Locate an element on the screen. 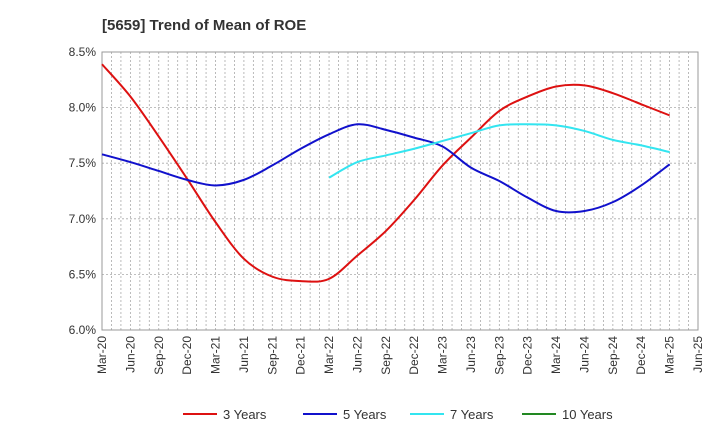  x-tick-label: Jun-25 is located at coordinates (698, 354).